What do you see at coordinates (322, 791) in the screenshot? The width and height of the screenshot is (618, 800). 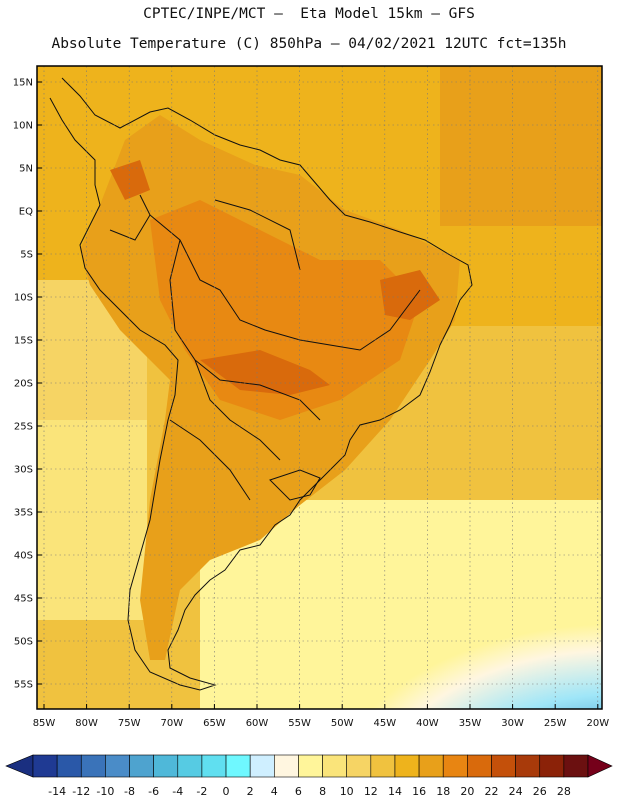 I see `colorbar-label: 8` at bounding box center [322, 791].